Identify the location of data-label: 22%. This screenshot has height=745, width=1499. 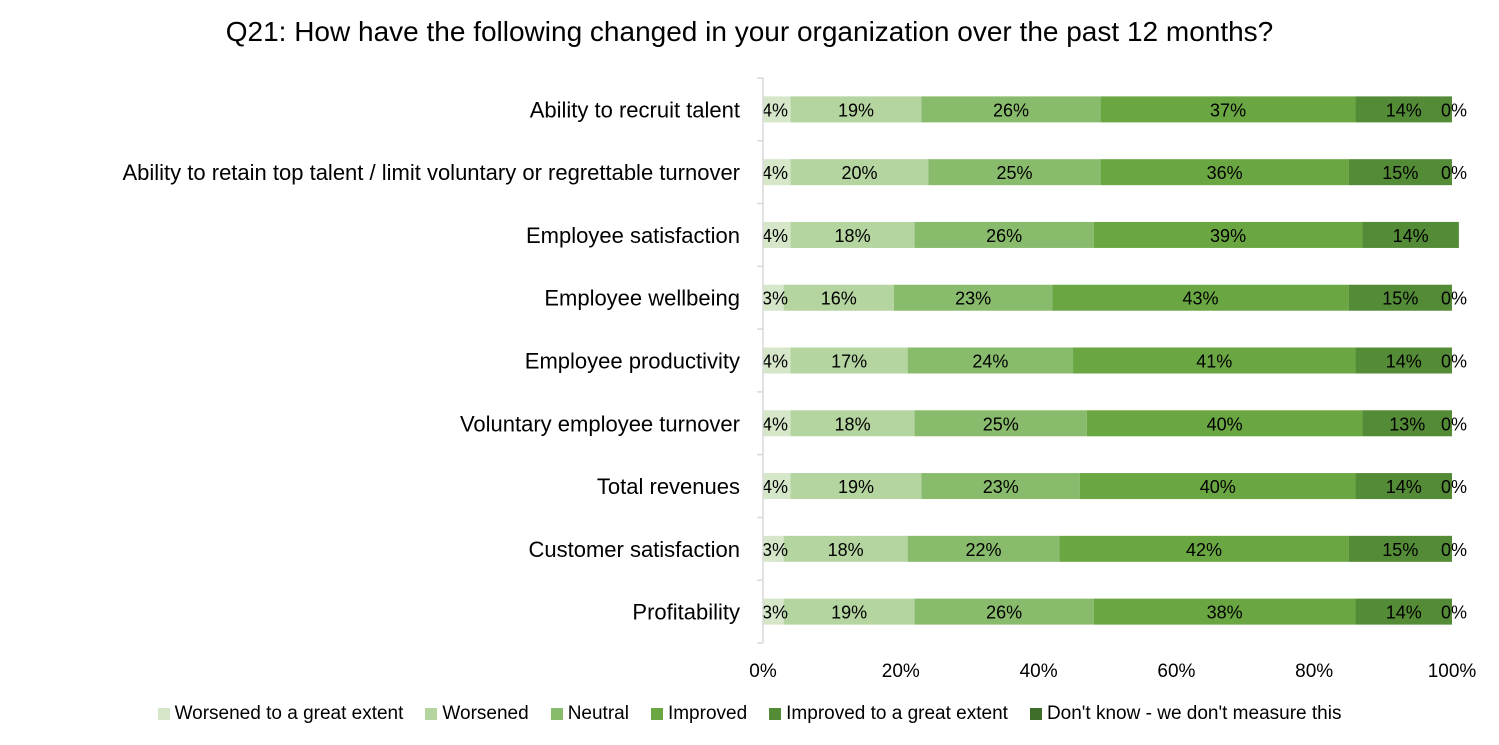
(983, 550).